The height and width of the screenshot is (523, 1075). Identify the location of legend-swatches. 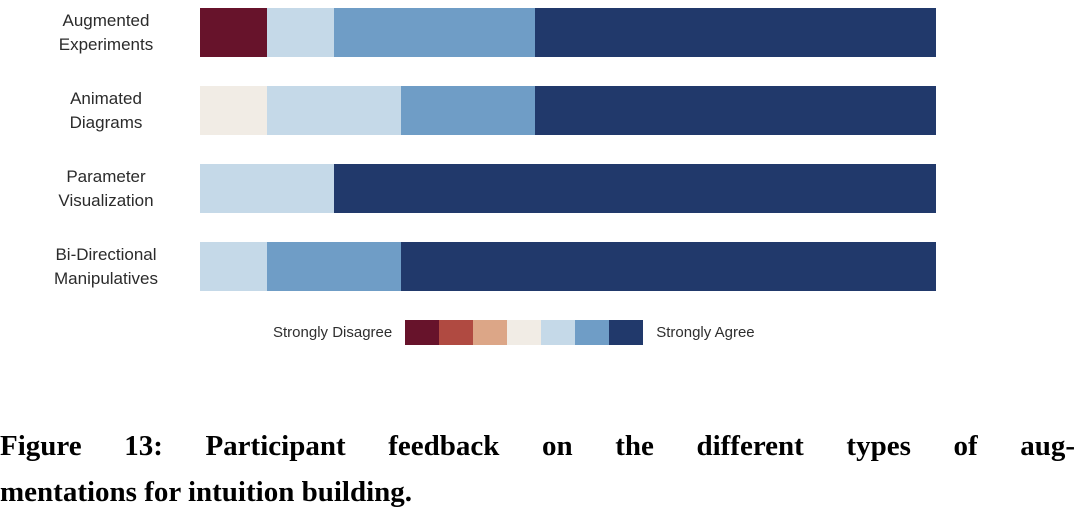
(524, 332).